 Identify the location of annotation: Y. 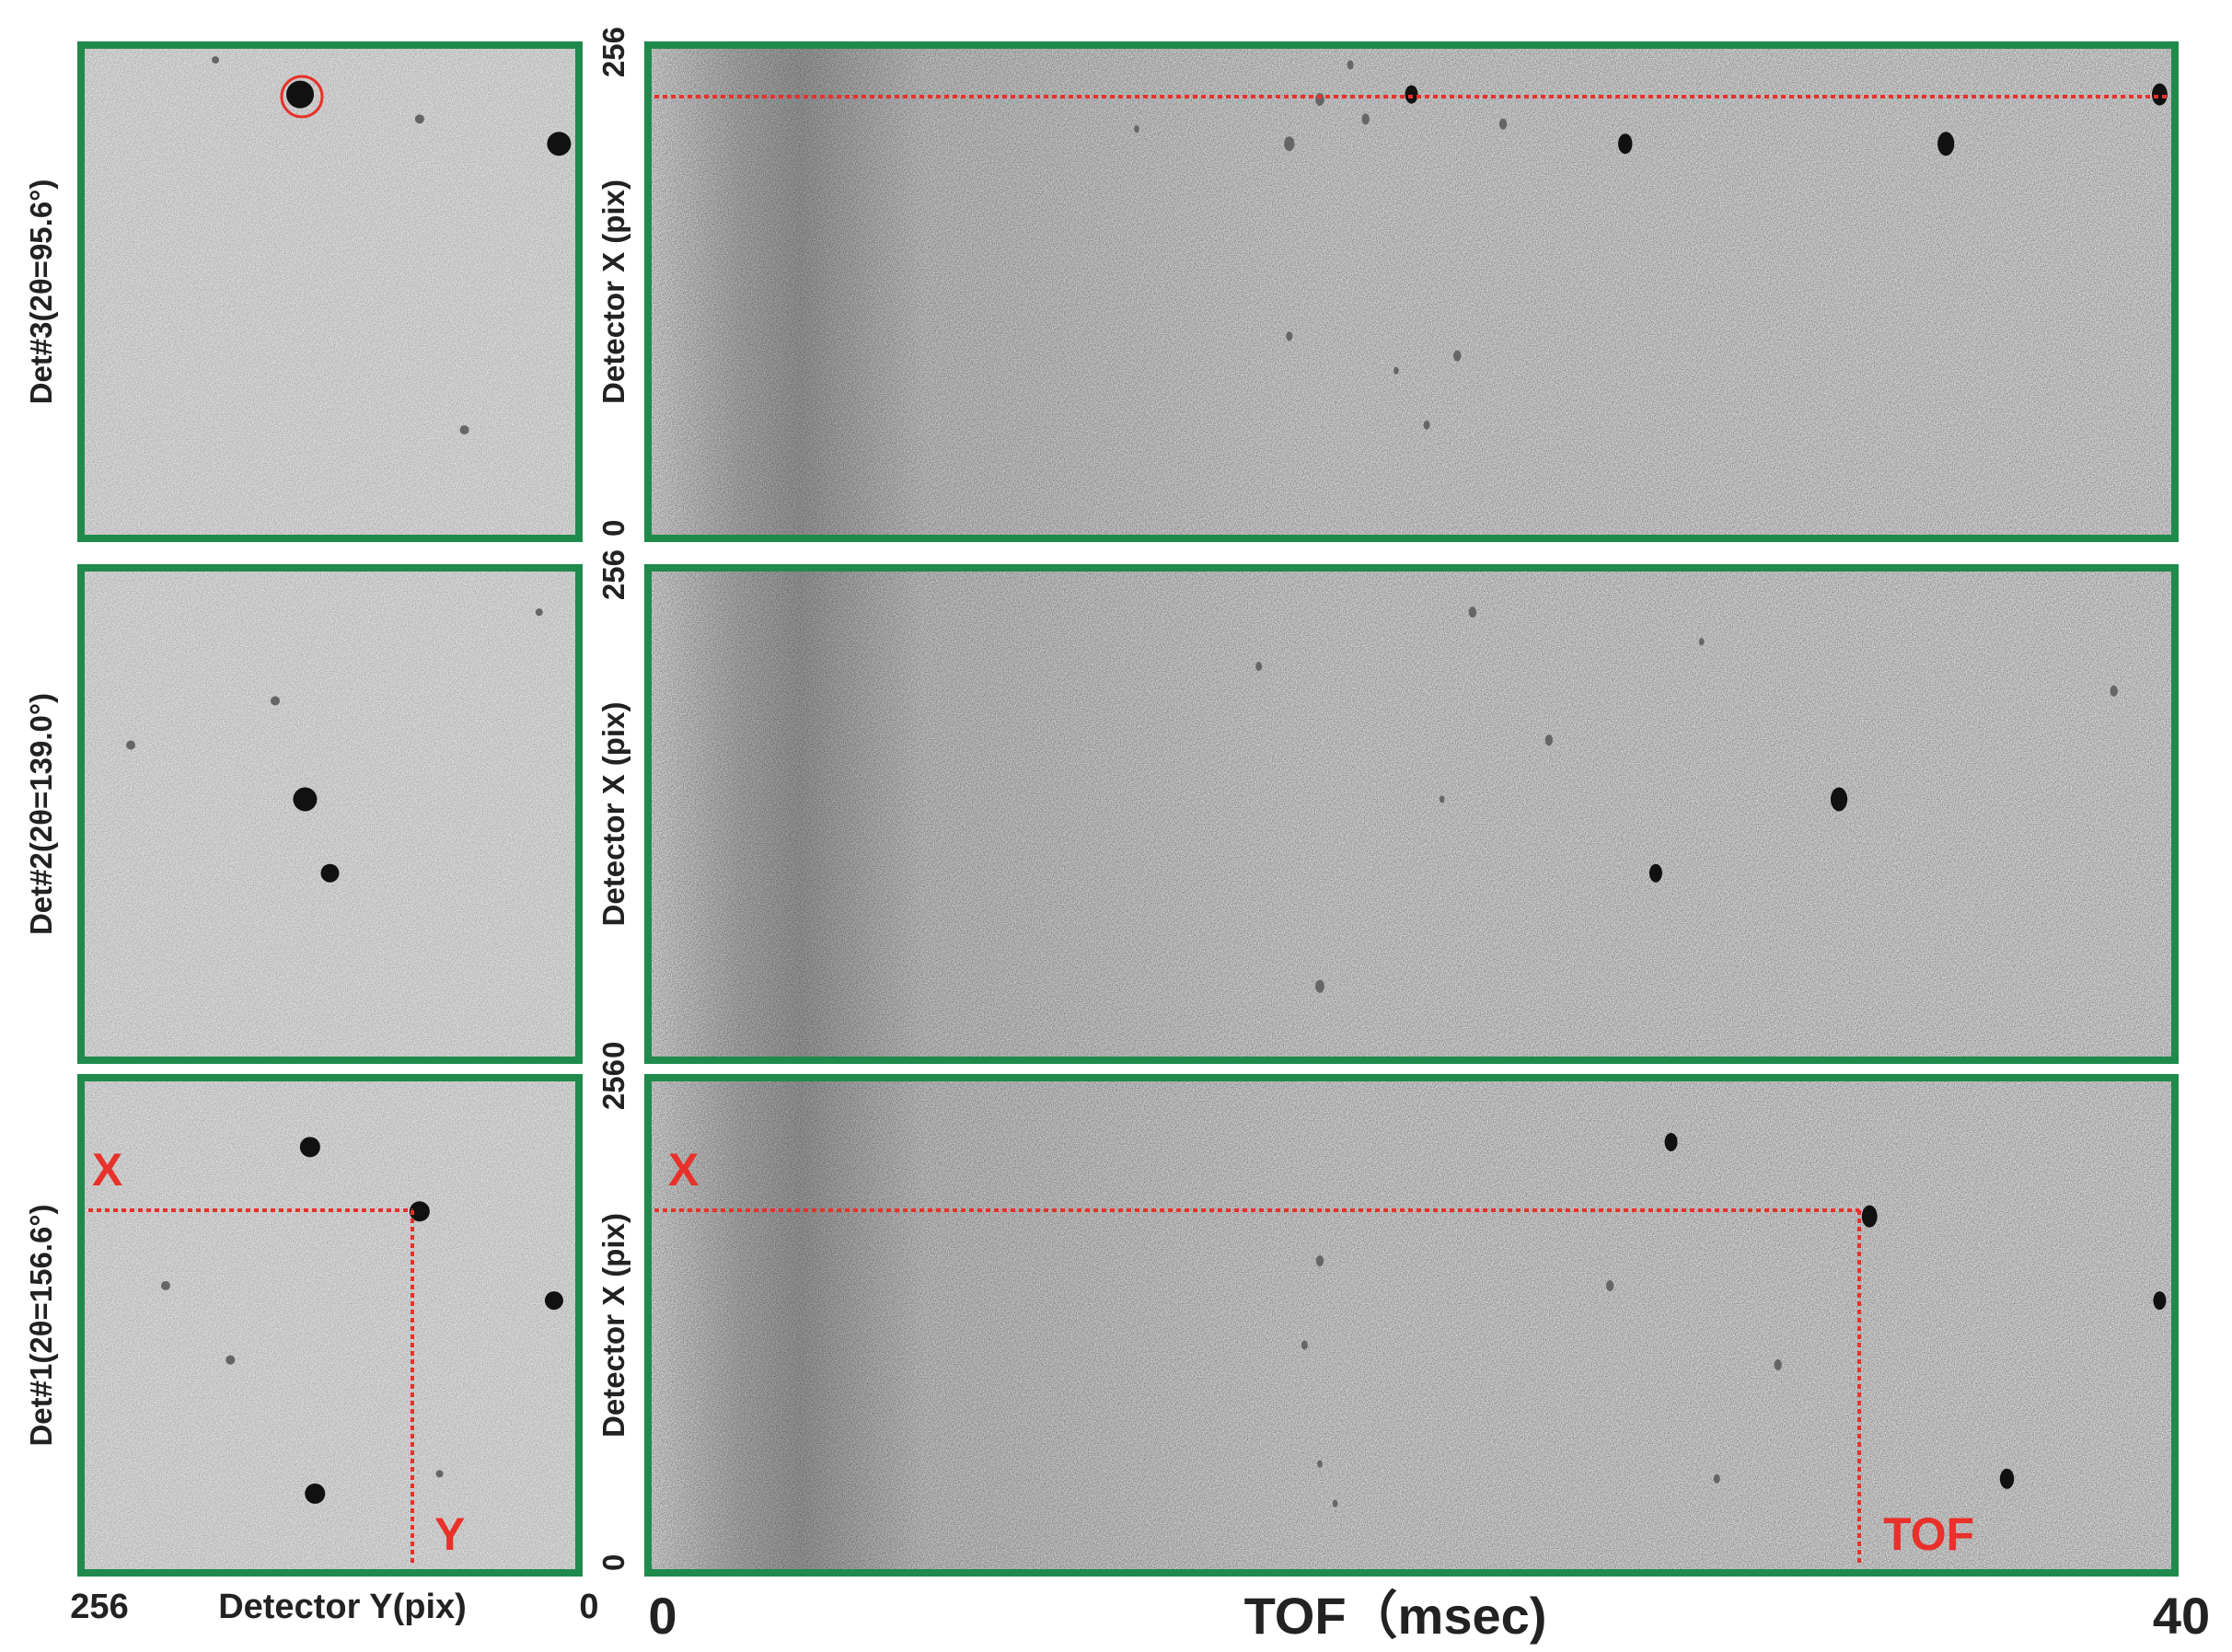
(450, 1534).